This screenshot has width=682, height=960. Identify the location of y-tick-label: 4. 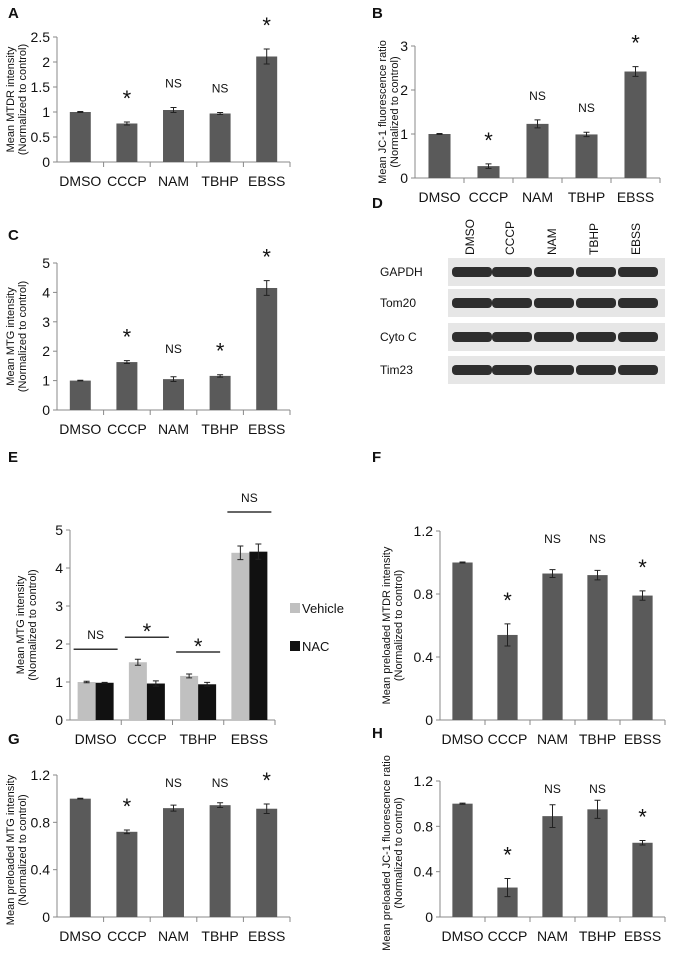
(59, 568).